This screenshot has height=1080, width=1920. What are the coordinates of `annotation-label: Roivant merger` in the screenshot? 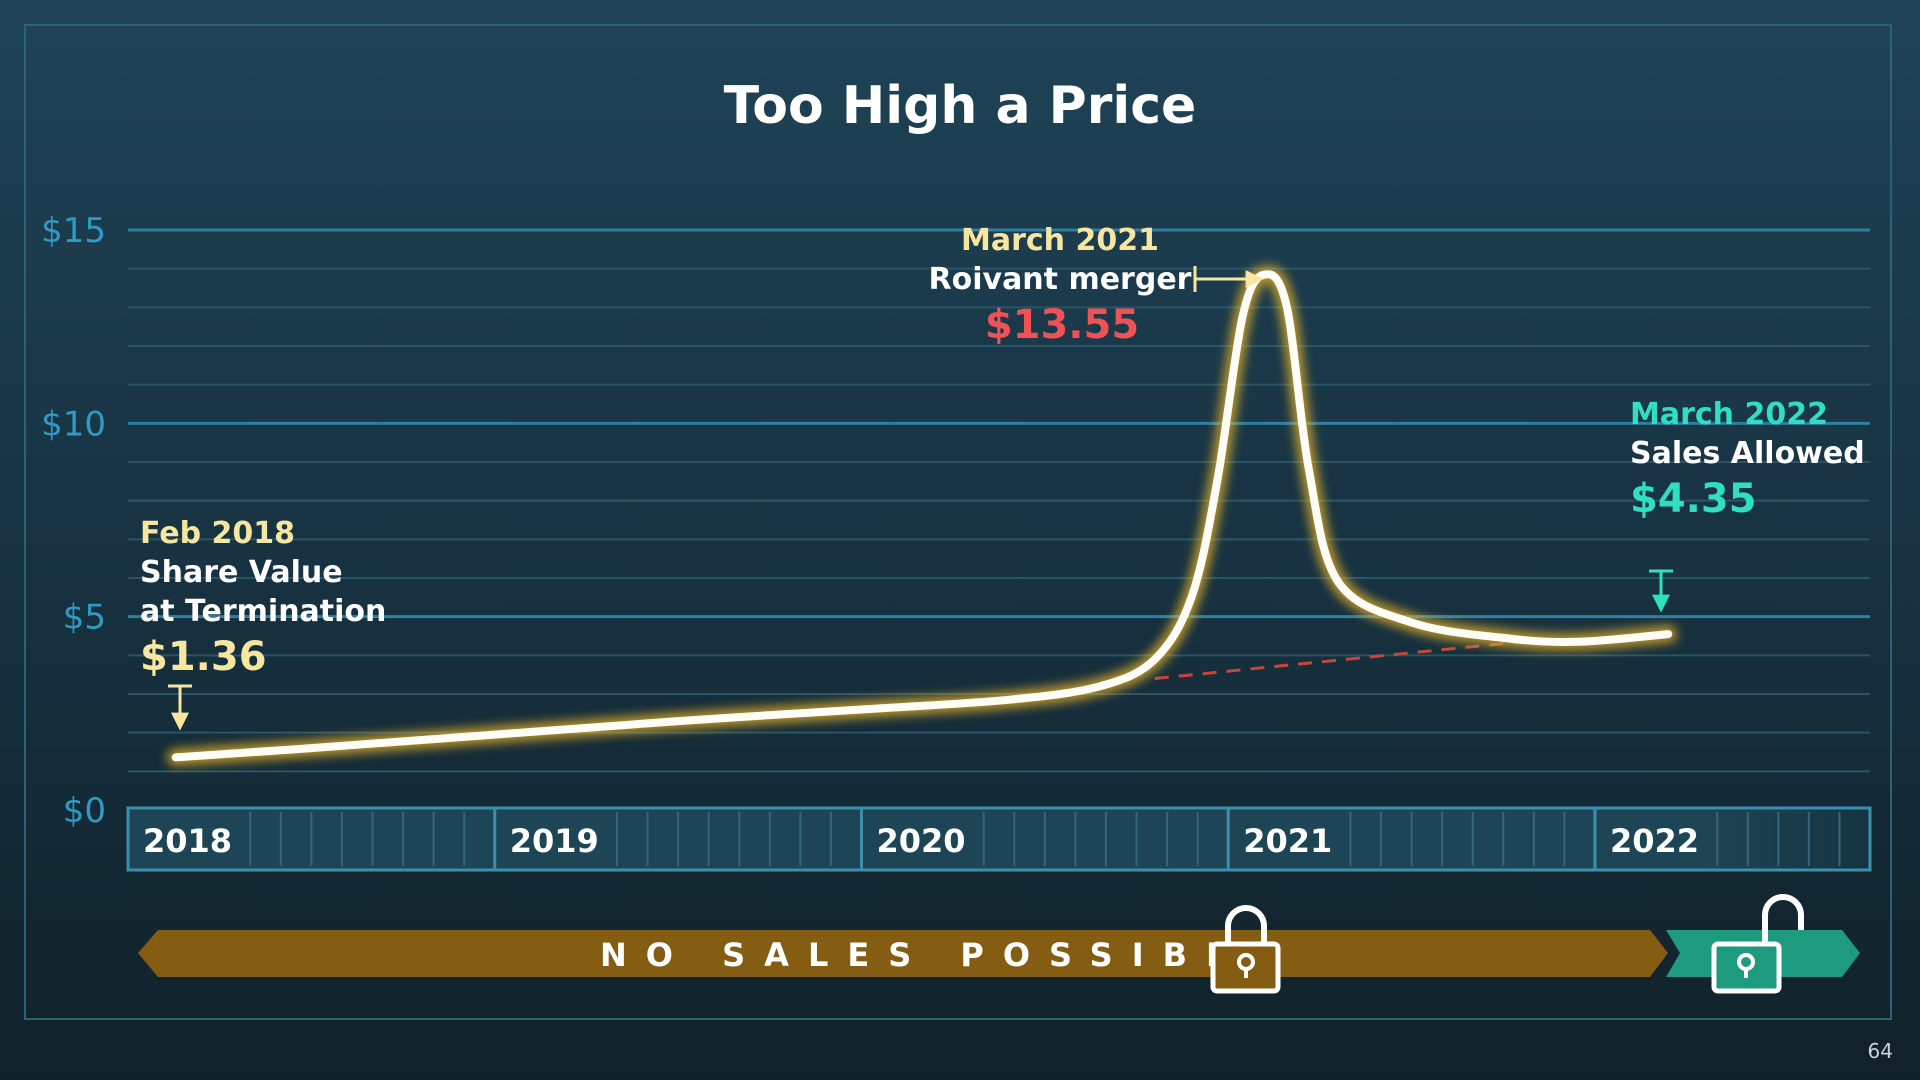 It's located at (1060, 279).